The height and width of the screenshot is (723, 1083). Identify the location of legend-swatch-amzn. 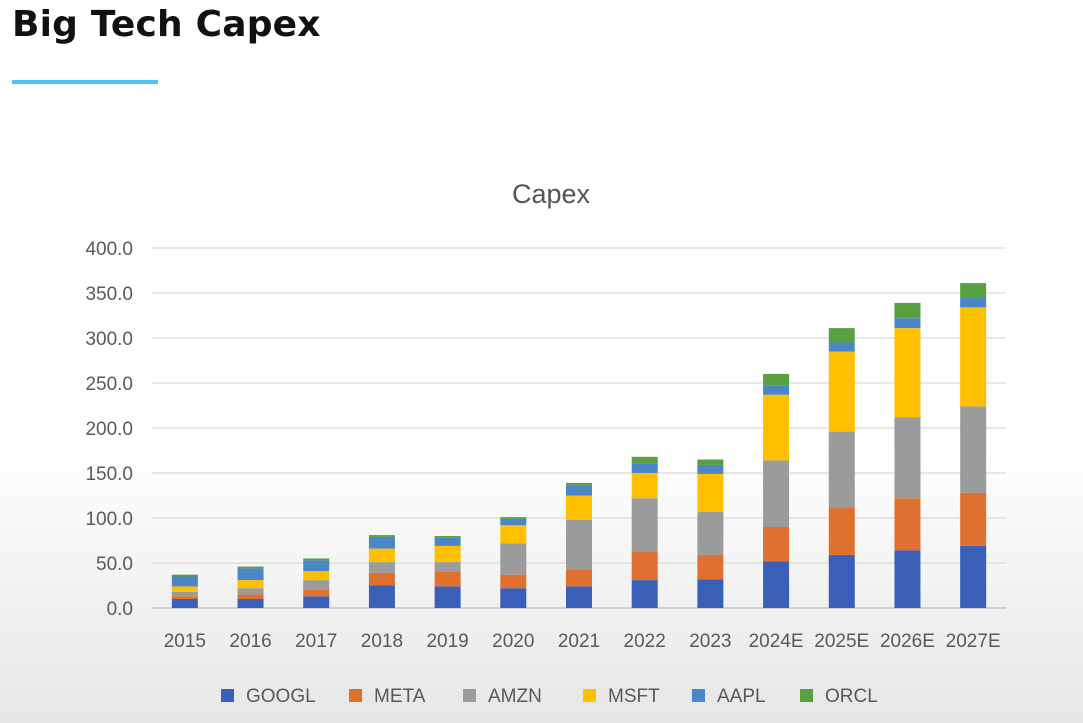
(469, 695).